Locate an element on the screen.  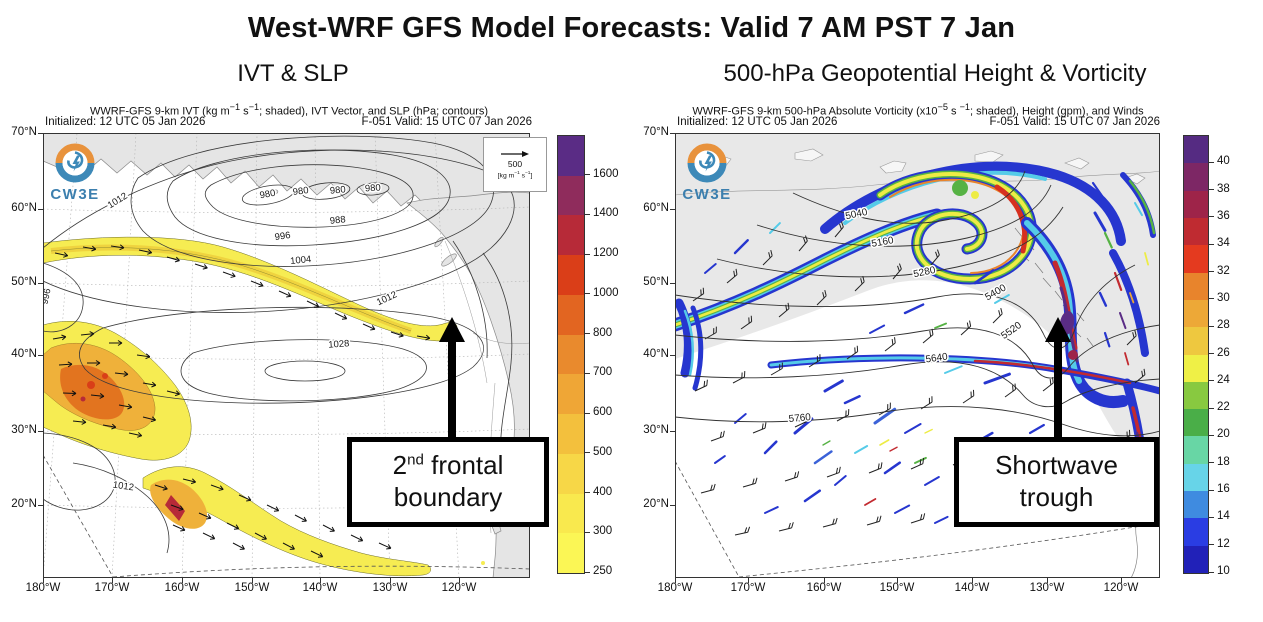
contour-label: 5760 is located at coordinates (800, 418).